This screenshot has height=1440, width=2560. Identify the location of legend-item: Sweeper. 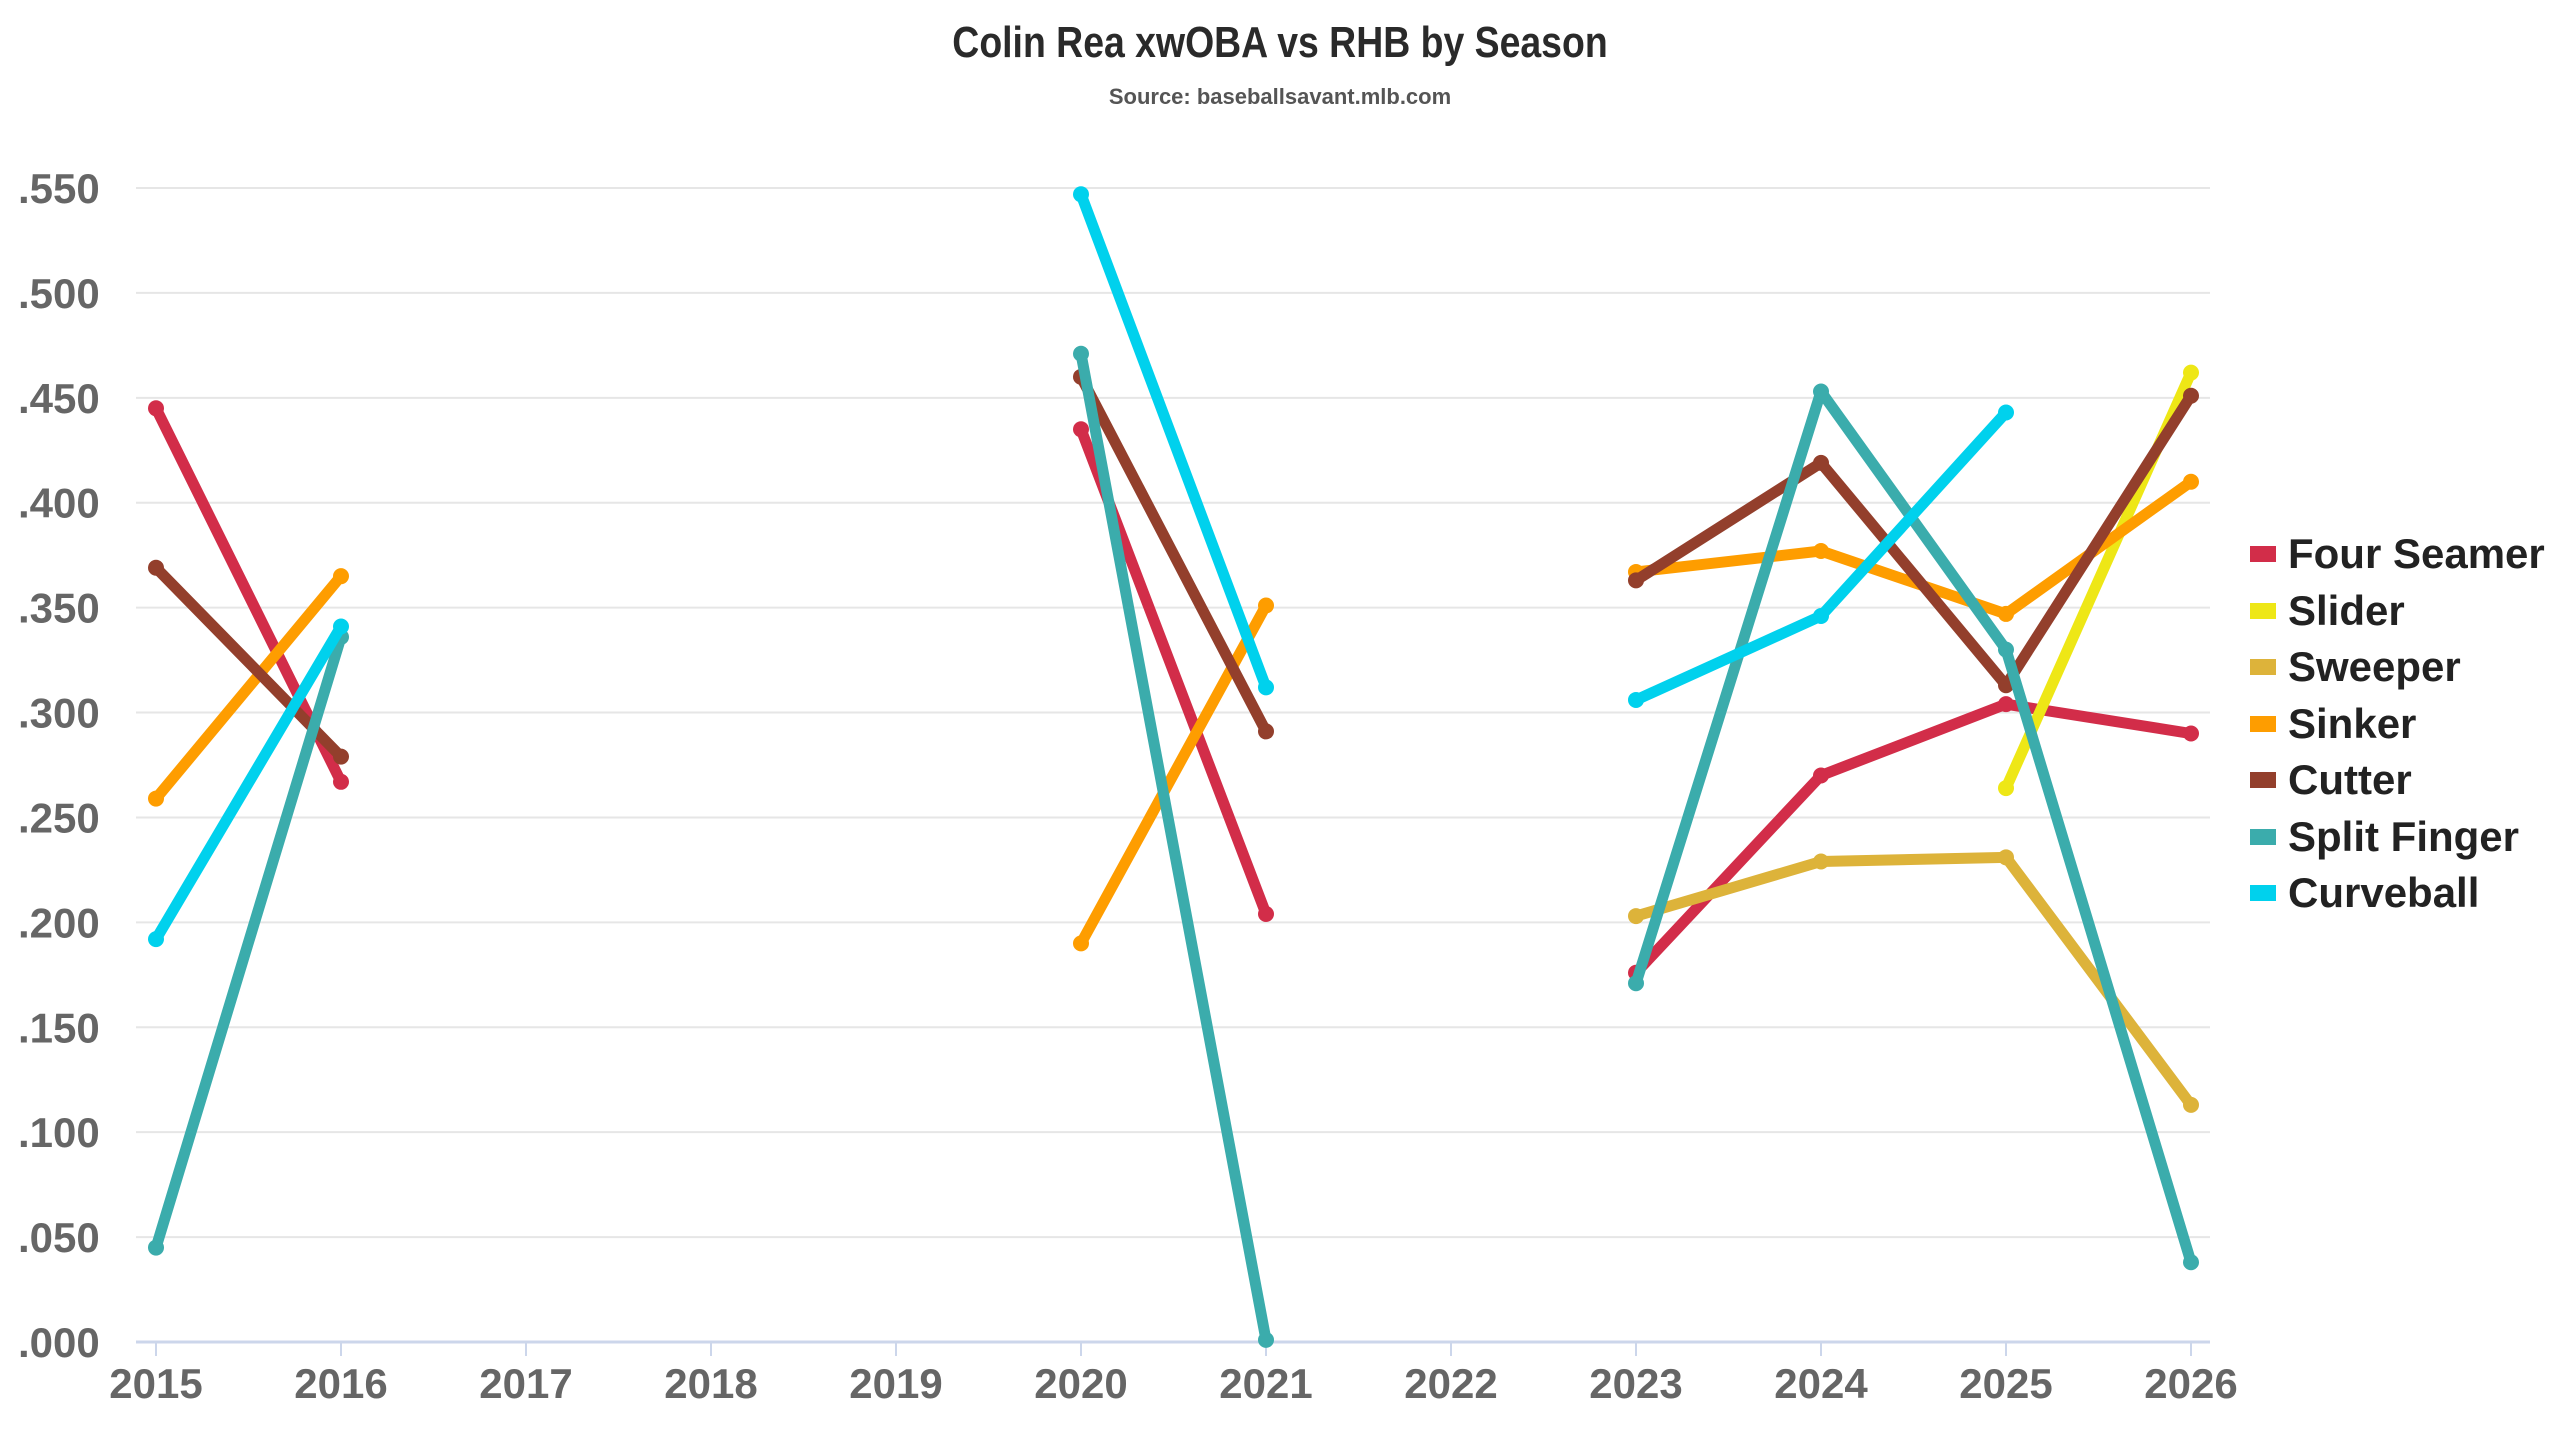
(2397, 667).